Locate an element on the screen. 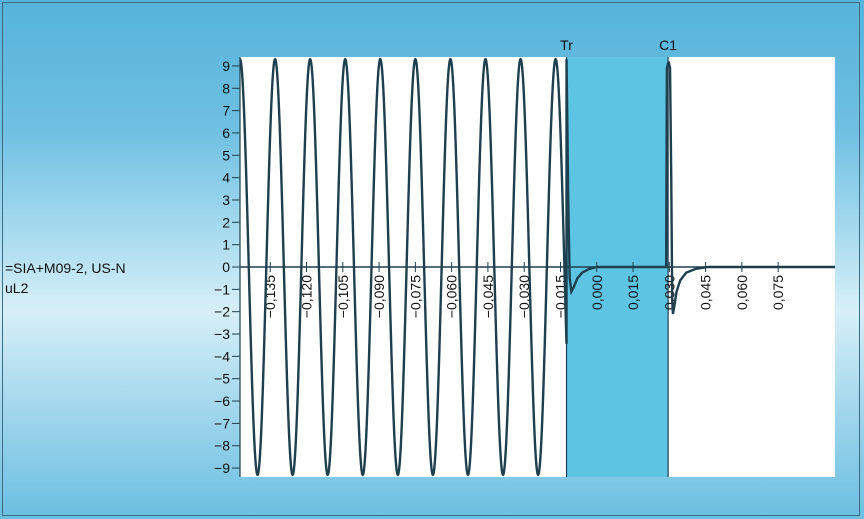 The width and height of the screenshot is (864, 519). cursor-label-tr: Tr is located at coordinates (566, 45).